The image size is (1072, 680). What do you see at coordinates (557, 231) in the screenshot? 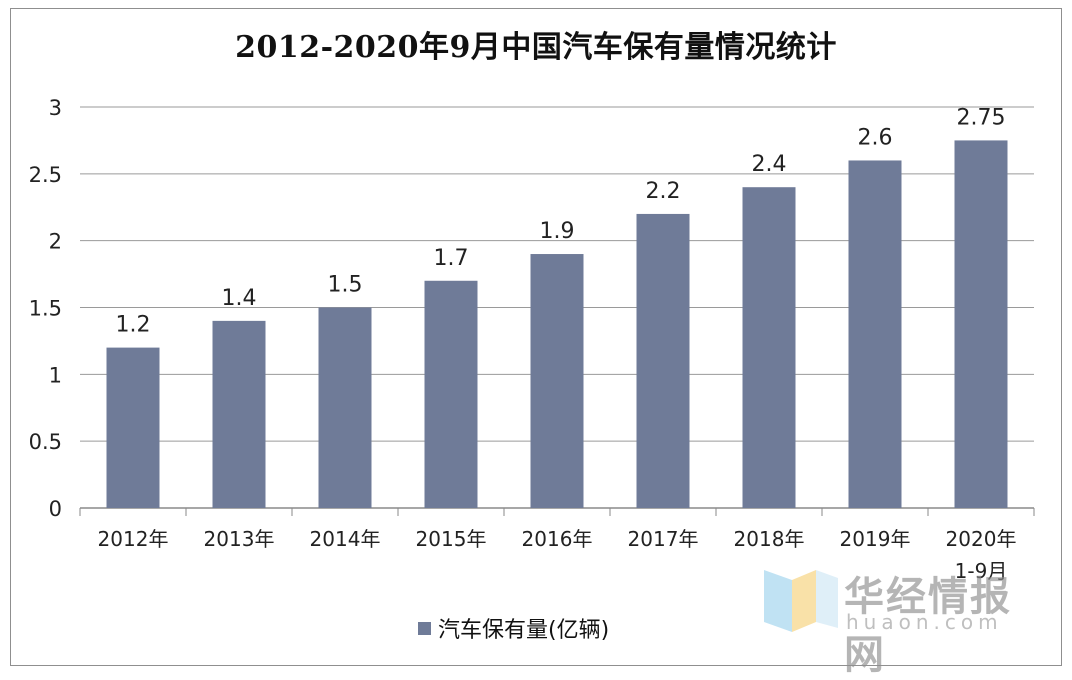
I see `data-label: 1.9` at bounding box center [557, 231].